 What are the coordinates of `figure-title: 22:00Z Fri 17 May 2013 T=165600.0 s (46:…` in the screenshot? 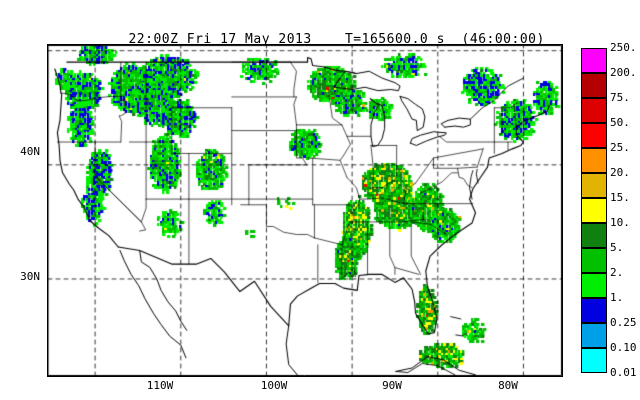 It's located at (320, 40).